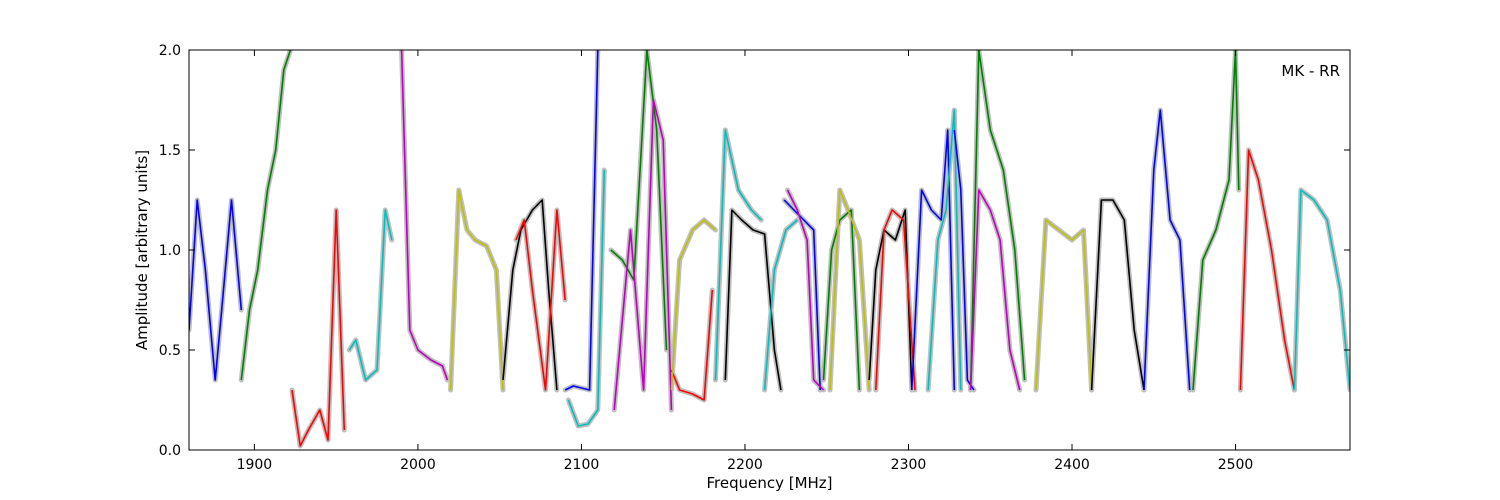 This screenshot has height=500, width=1500. What do you see at coordinates (745, 465) in the screenshot?
I see `x-tick-label: 2200` at bounding box center [745, 465].